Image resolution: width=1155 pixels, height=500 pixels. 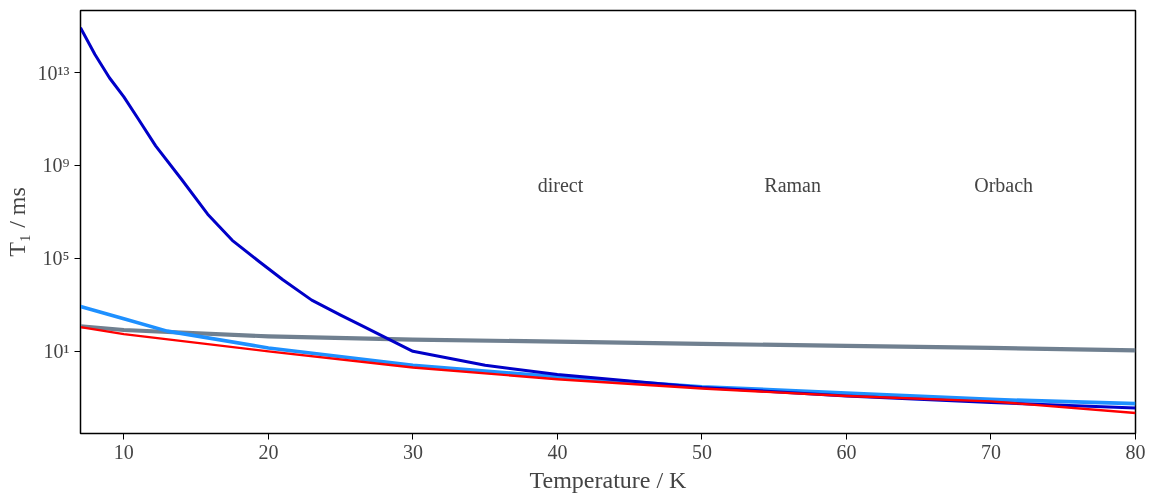 What do you see at coordinates (53, 72) in the screenshot?
I see `y-tick-label: 10¹³` at bounding box center [53, 72].